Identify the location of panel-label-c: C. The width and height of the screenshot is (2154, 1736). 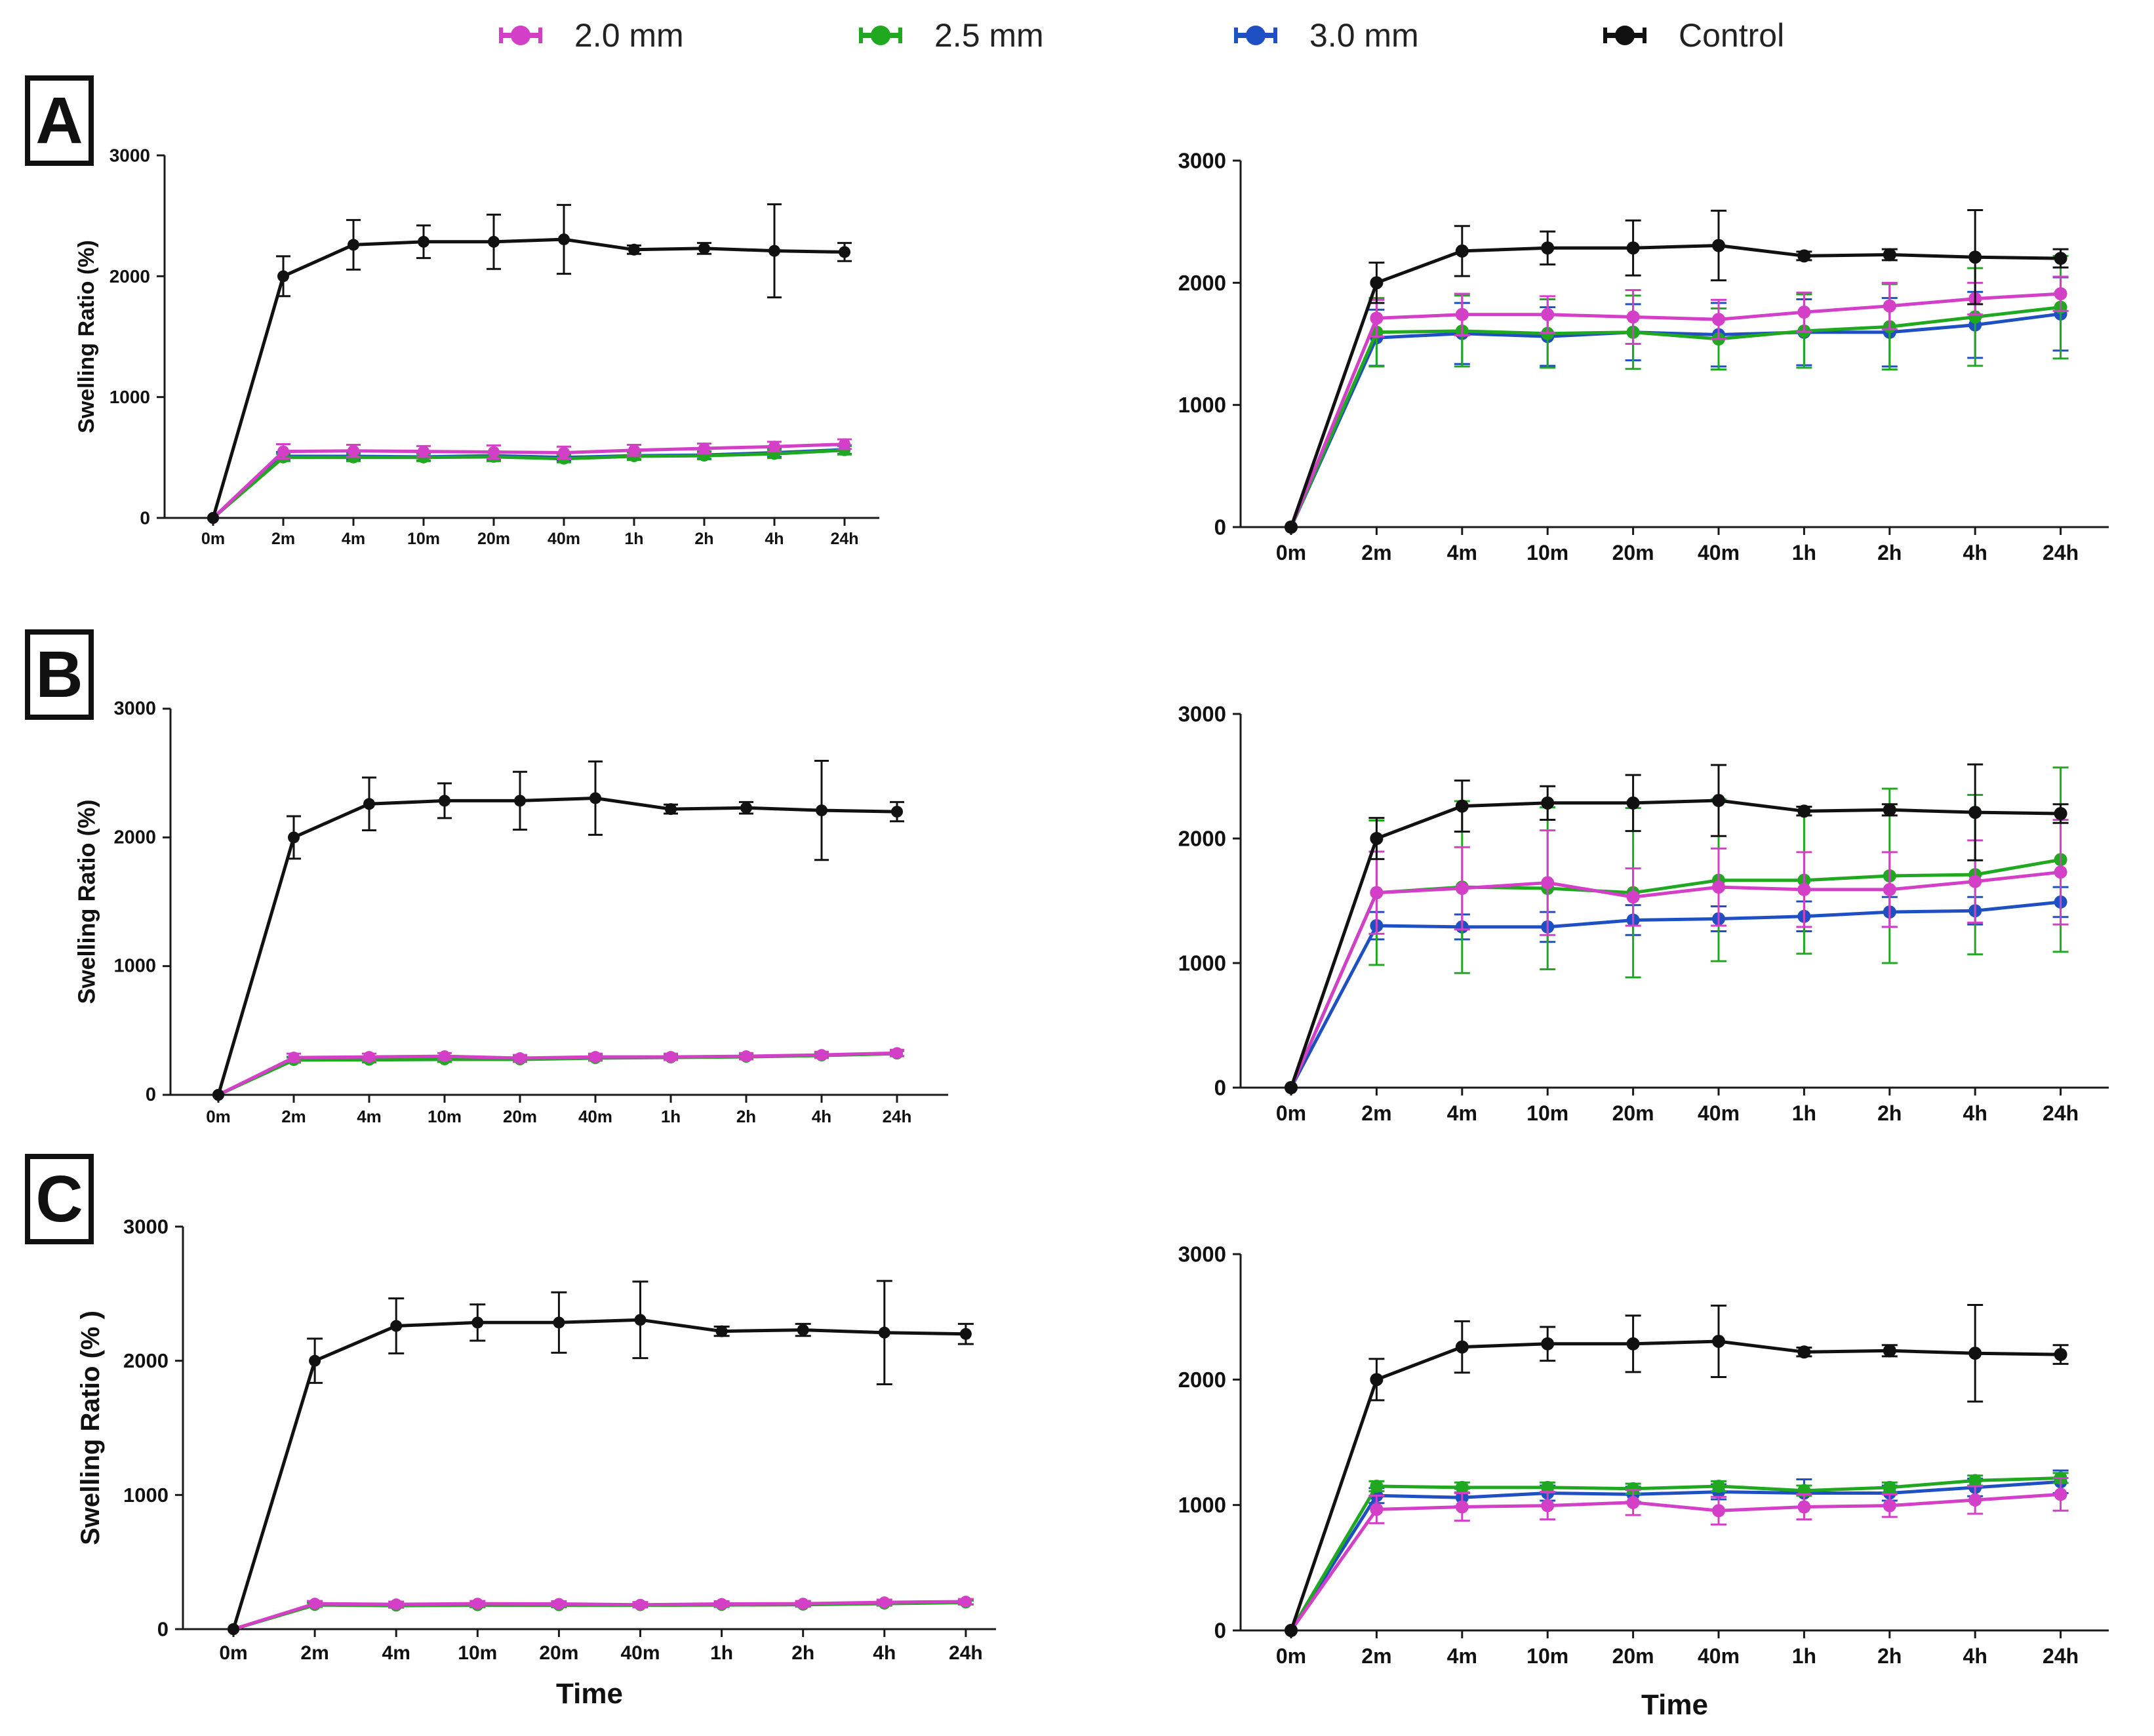
(60, 1199).